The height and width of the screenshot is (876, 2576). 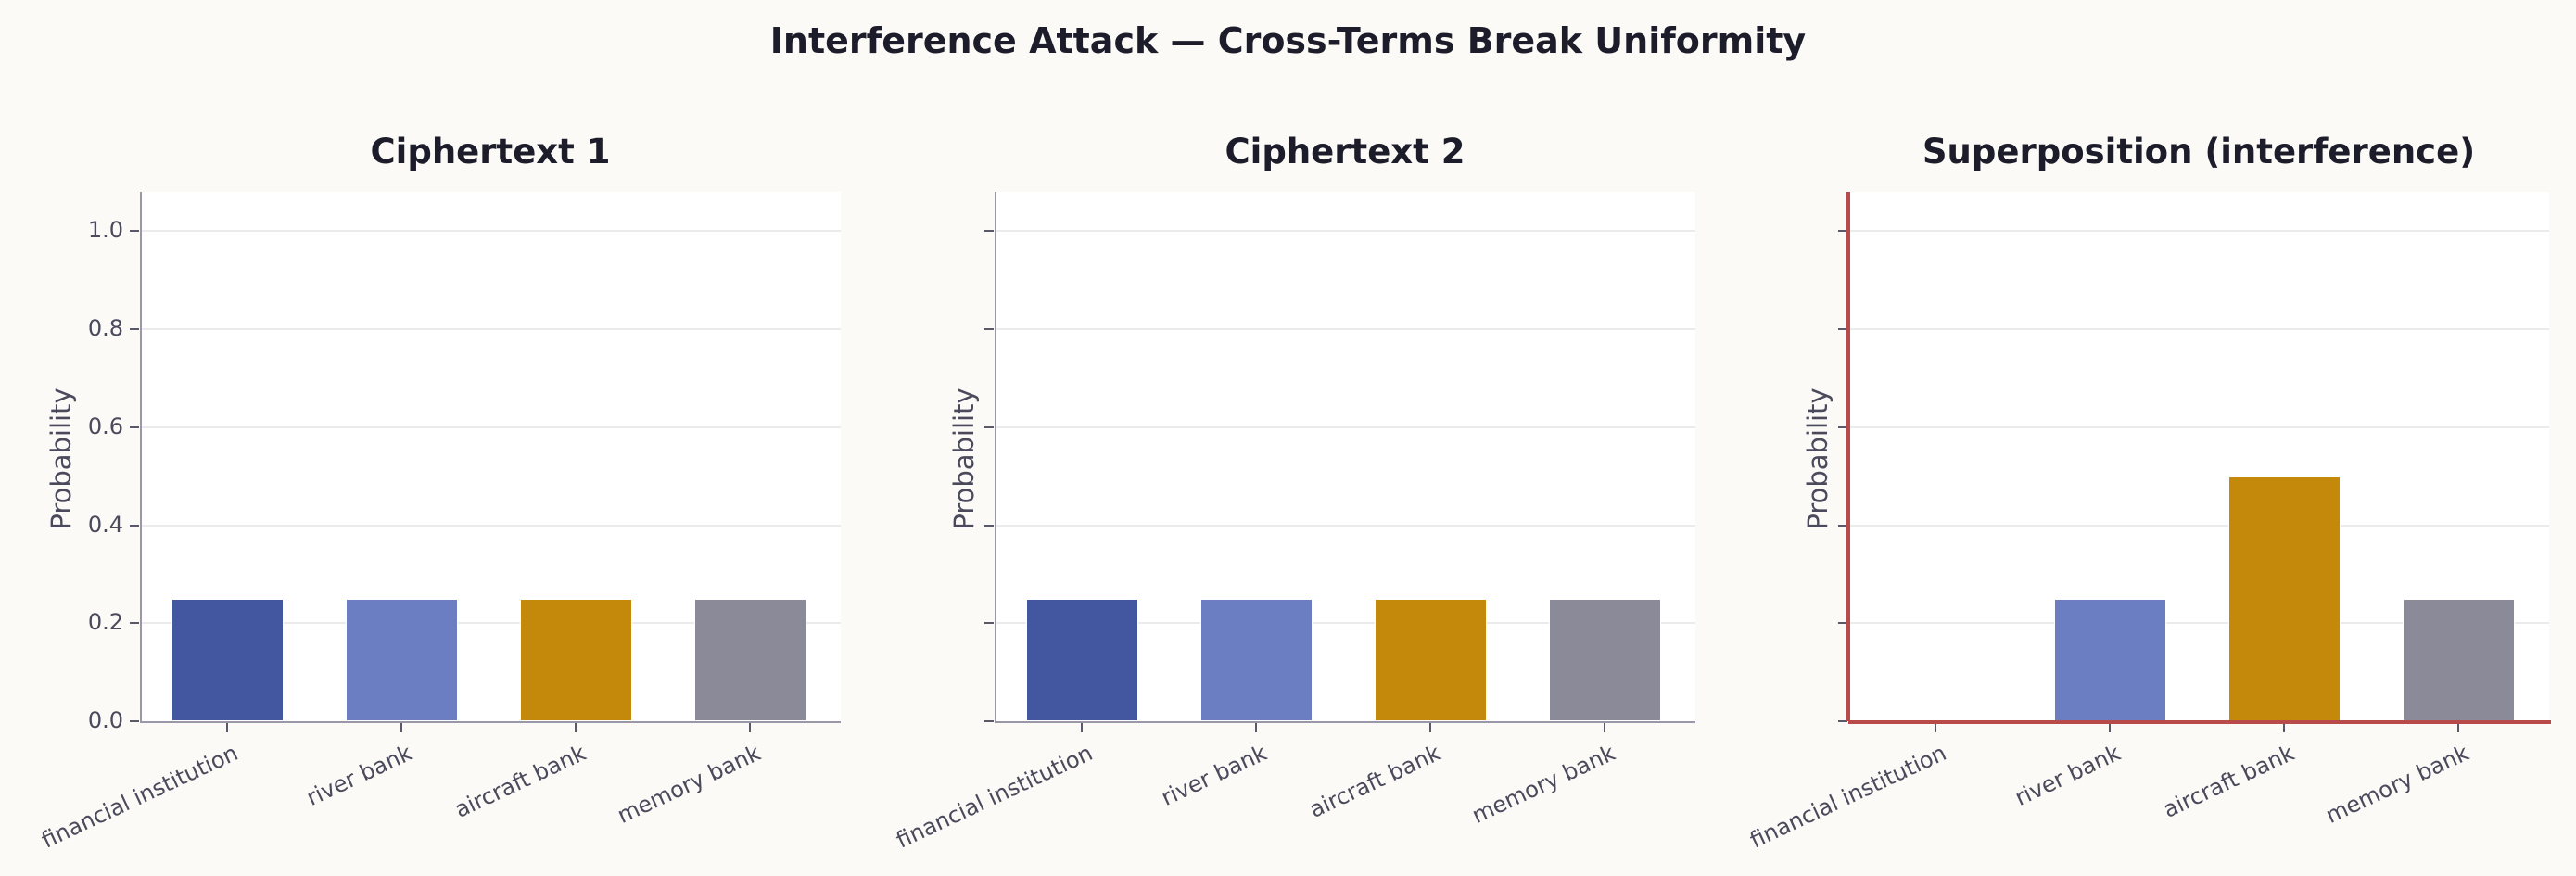 I want to click on y-tick-label: 0.0, so click(x=105, y=720).